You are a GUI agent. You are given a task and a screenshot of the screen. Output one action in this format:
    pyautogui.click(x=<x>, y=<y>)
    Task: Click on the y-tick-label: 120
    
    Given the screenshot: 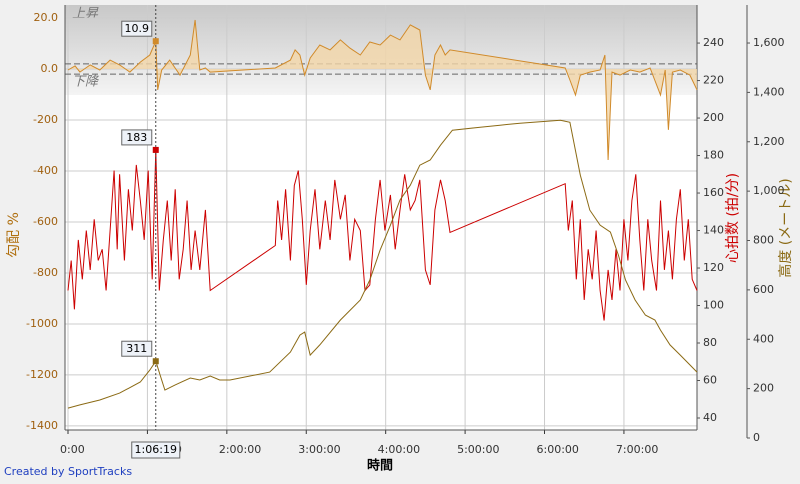 What is the action you would take?
    pyautogui.click(x=713, y=267)
    